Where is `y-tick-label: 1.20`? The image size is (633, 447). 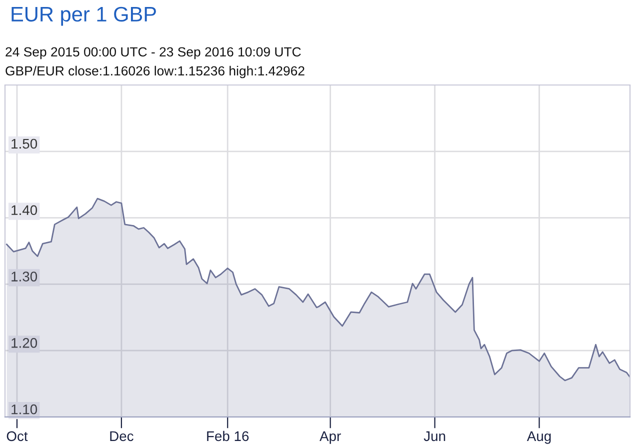 y-tick-label: 1.20 is located at coordinates (25, 343).